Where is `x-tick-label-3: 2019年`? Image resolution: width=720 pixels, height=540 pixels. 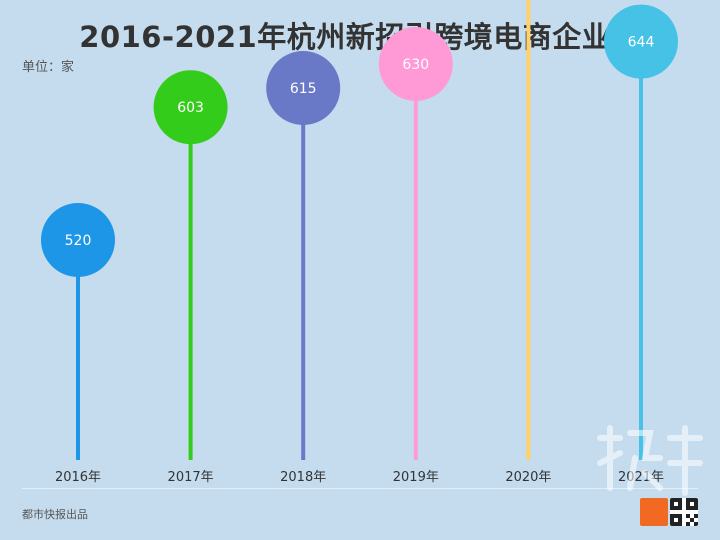
x-tick-label-3: 2019年 is located at coordinates (416, 477).